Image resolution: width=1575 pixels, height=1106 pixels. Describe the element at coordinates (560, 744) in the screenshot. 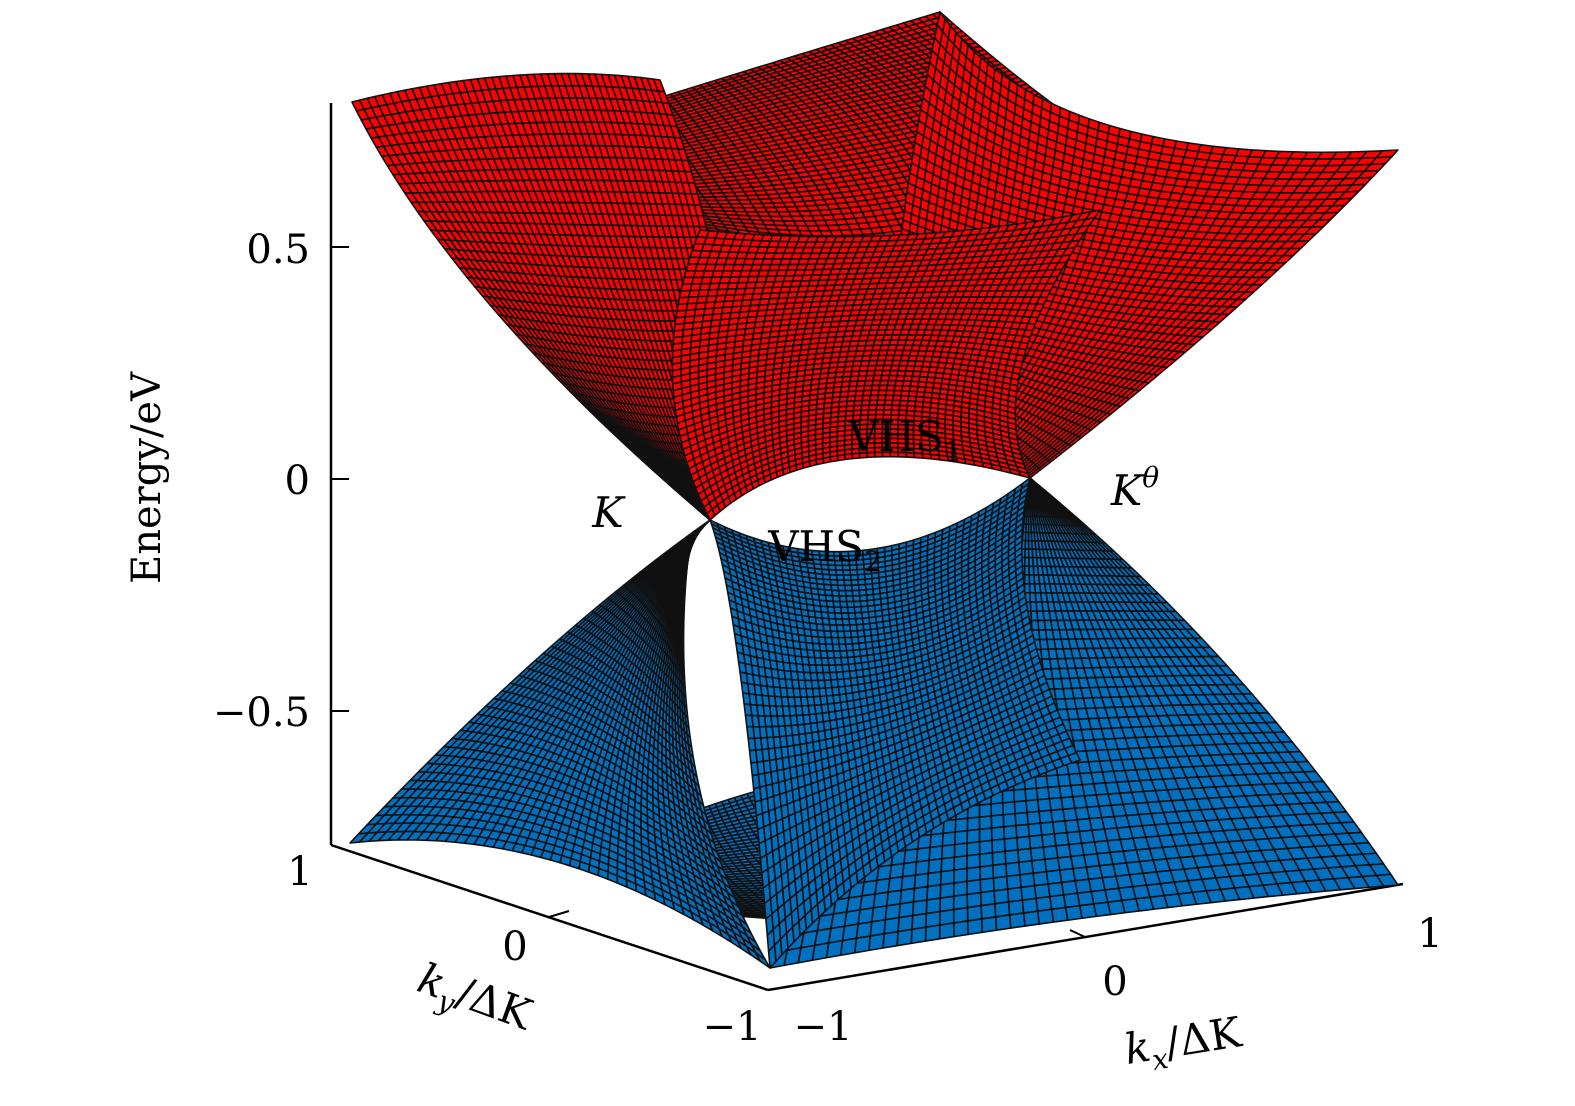

I see `valence-band-left` at that location.